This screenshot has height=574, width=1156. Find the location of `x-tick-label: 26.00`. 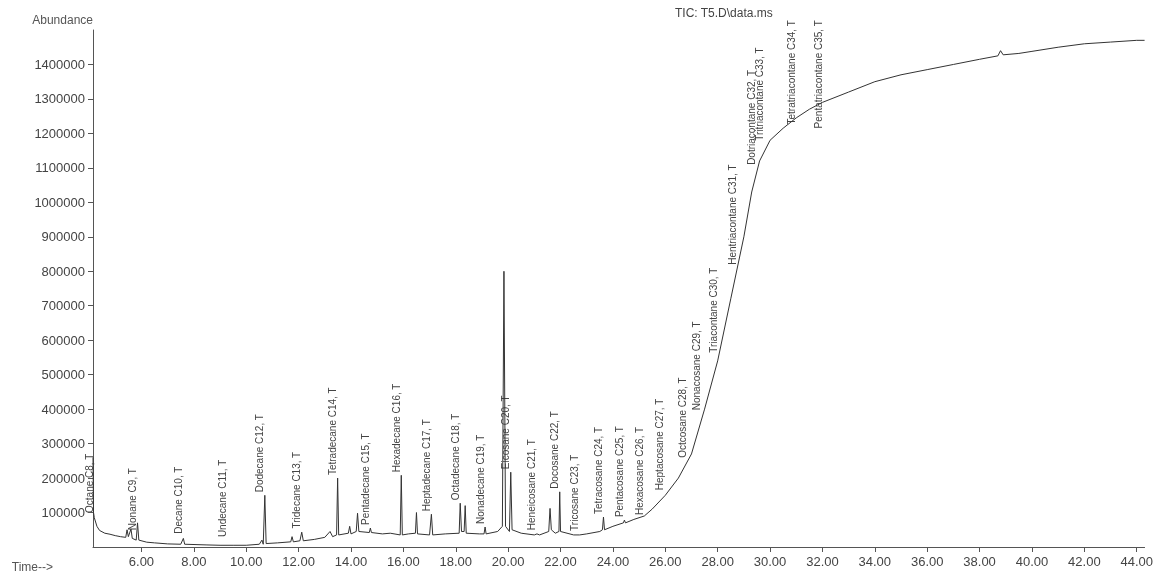

x-tick-label: 26.00 is located at coordinates (665, 561).